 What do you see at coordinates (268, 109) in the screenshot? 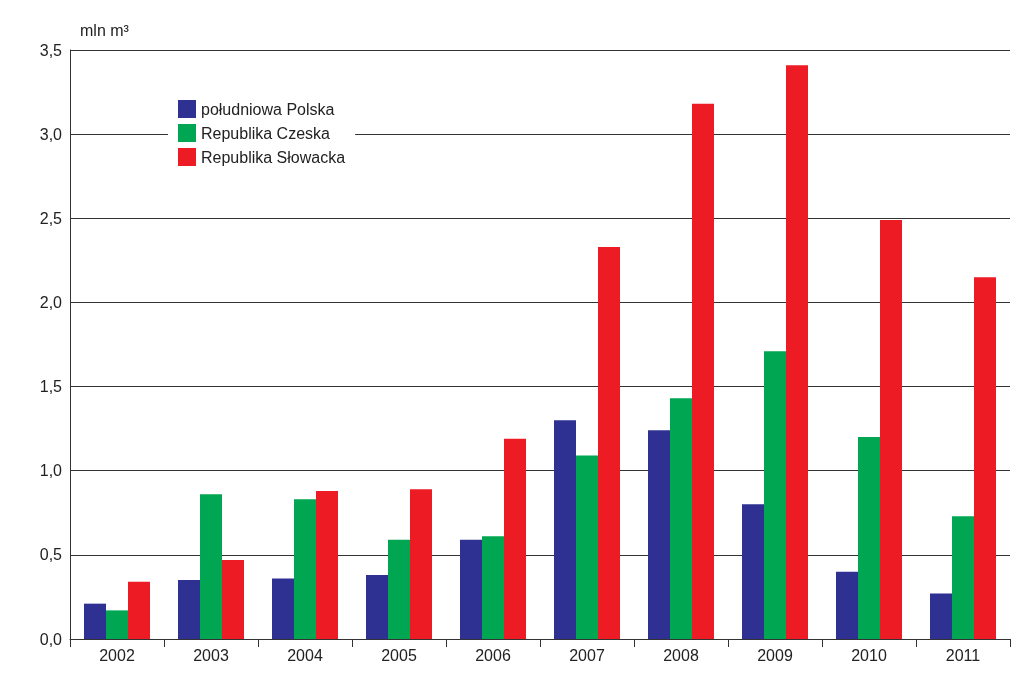
I see `legend-label: południowa Polska` at bounding box center [268, 109].